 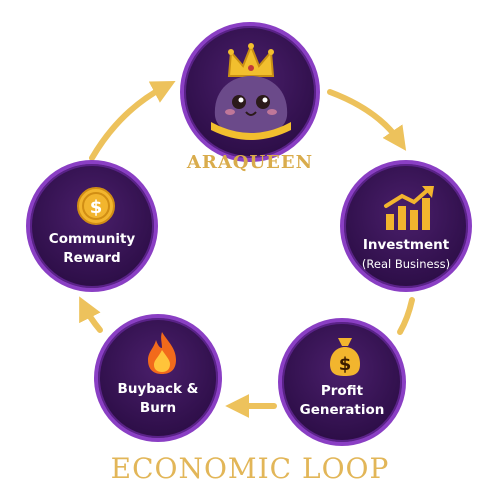 I want to click on fire-icon, so click(x=162, y=353).